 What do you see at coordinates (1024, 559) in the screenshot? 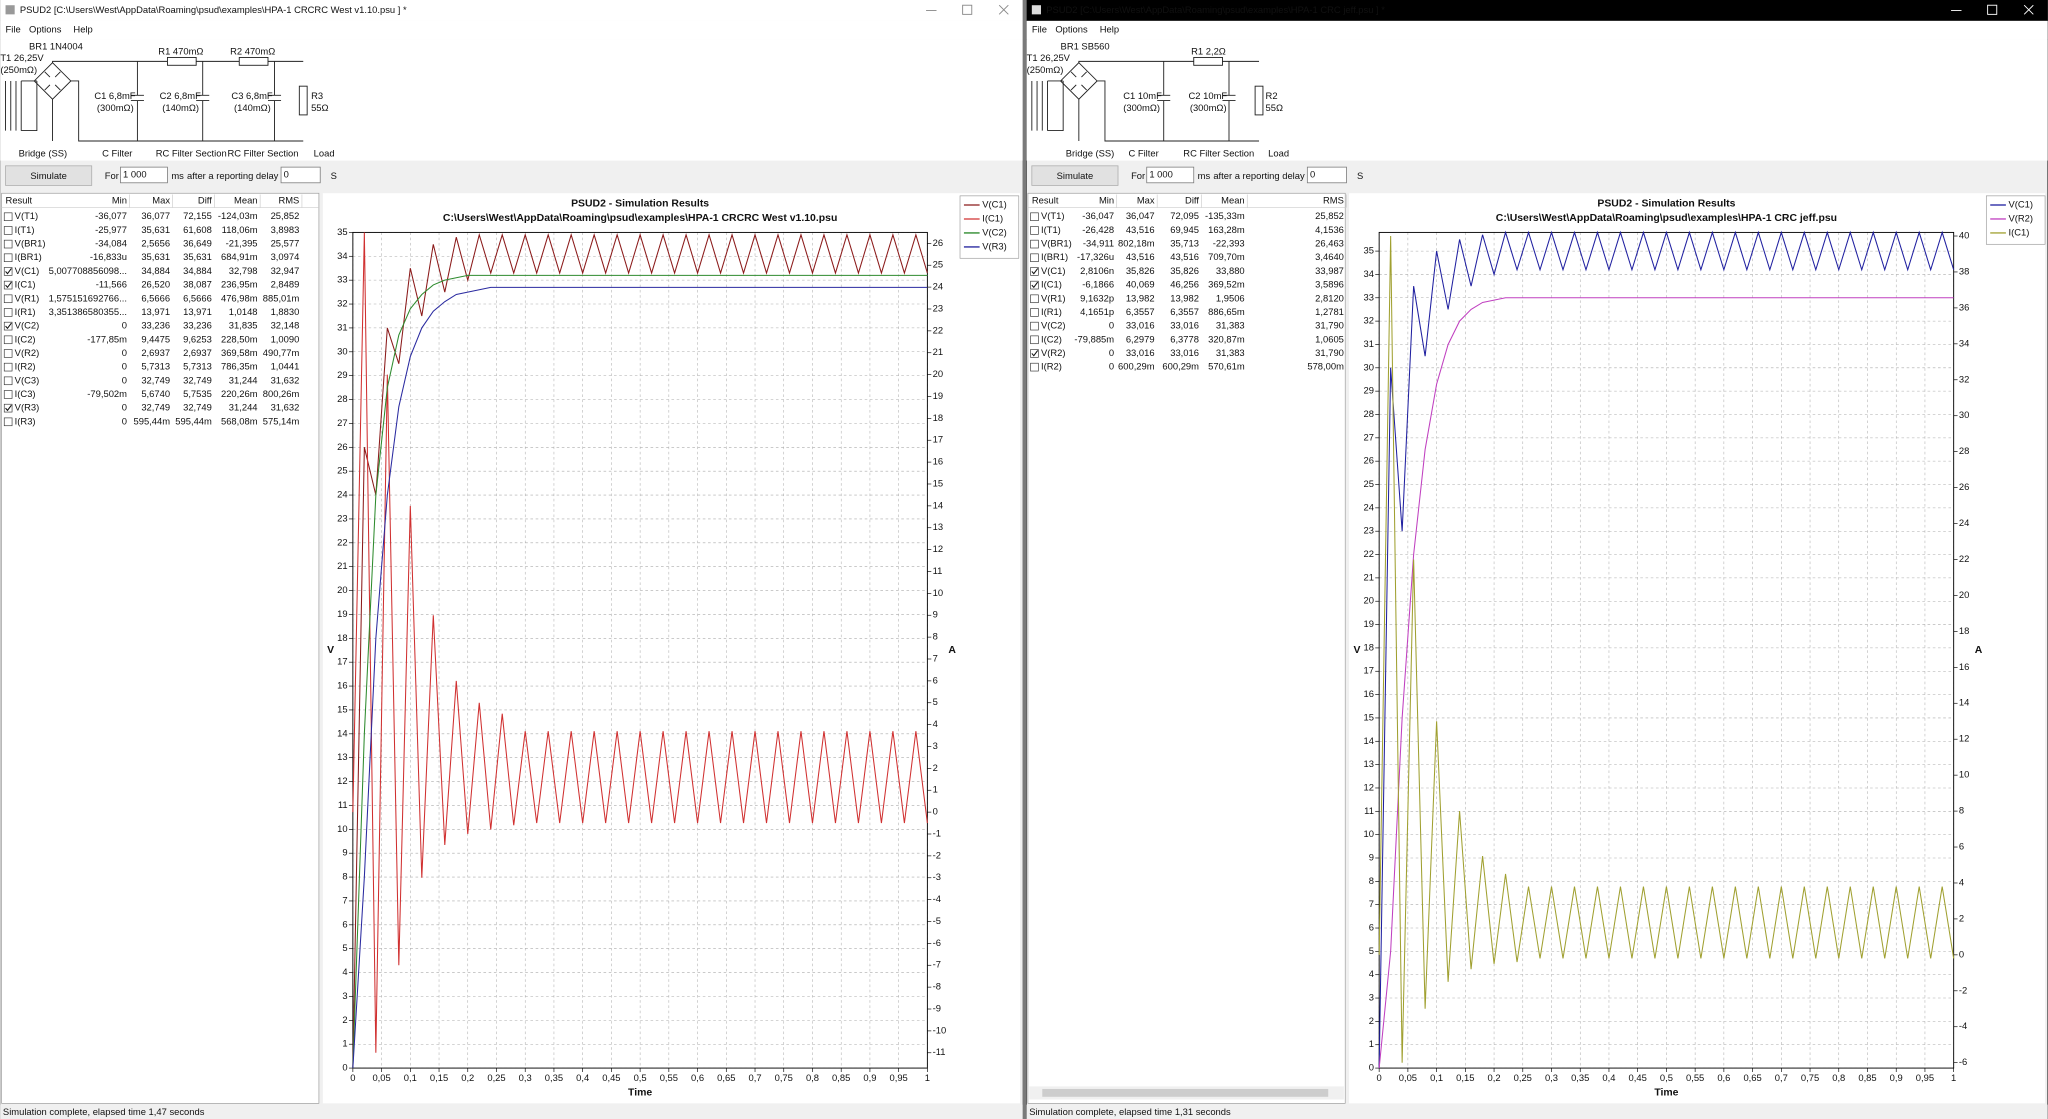
I see `window-divider` at bounding box center [1024, 559].